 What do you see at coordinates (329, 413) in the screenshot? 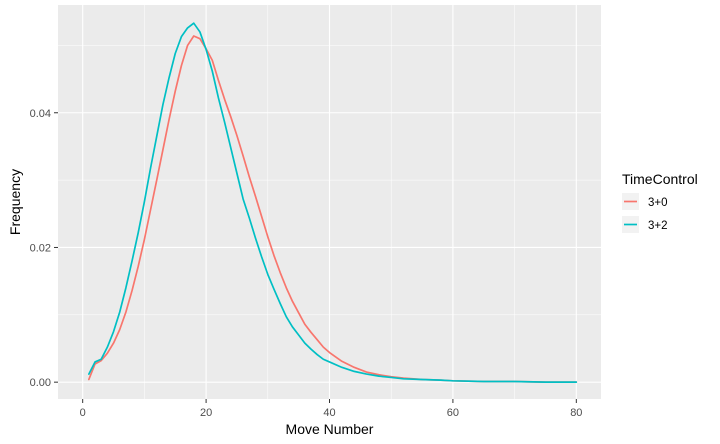
I see `x-tick-label: 40` at bounding box center [329, 413].